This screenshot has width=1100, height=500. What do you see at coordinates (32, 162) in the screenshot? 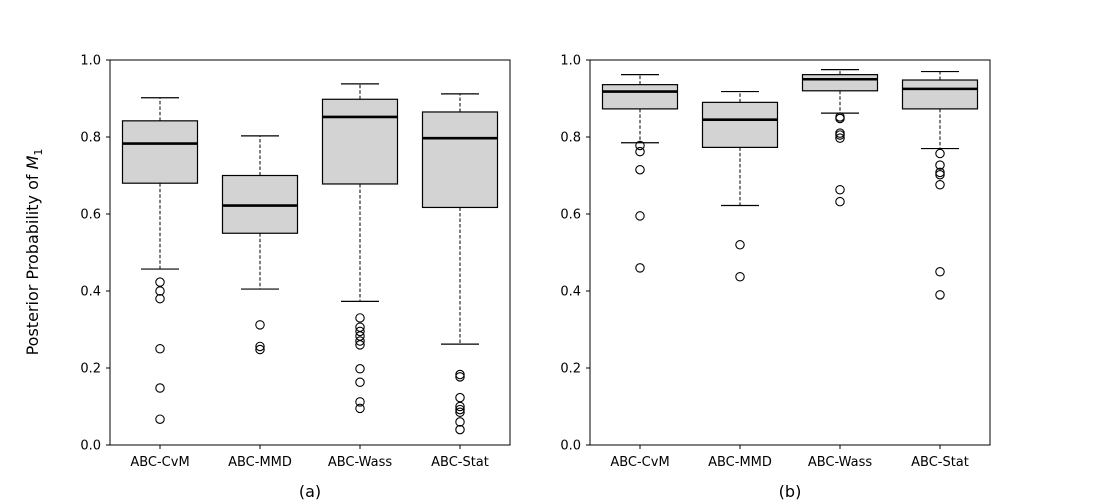
I see `y-axis-label-symbol: M` at bounding box center [32, 162].